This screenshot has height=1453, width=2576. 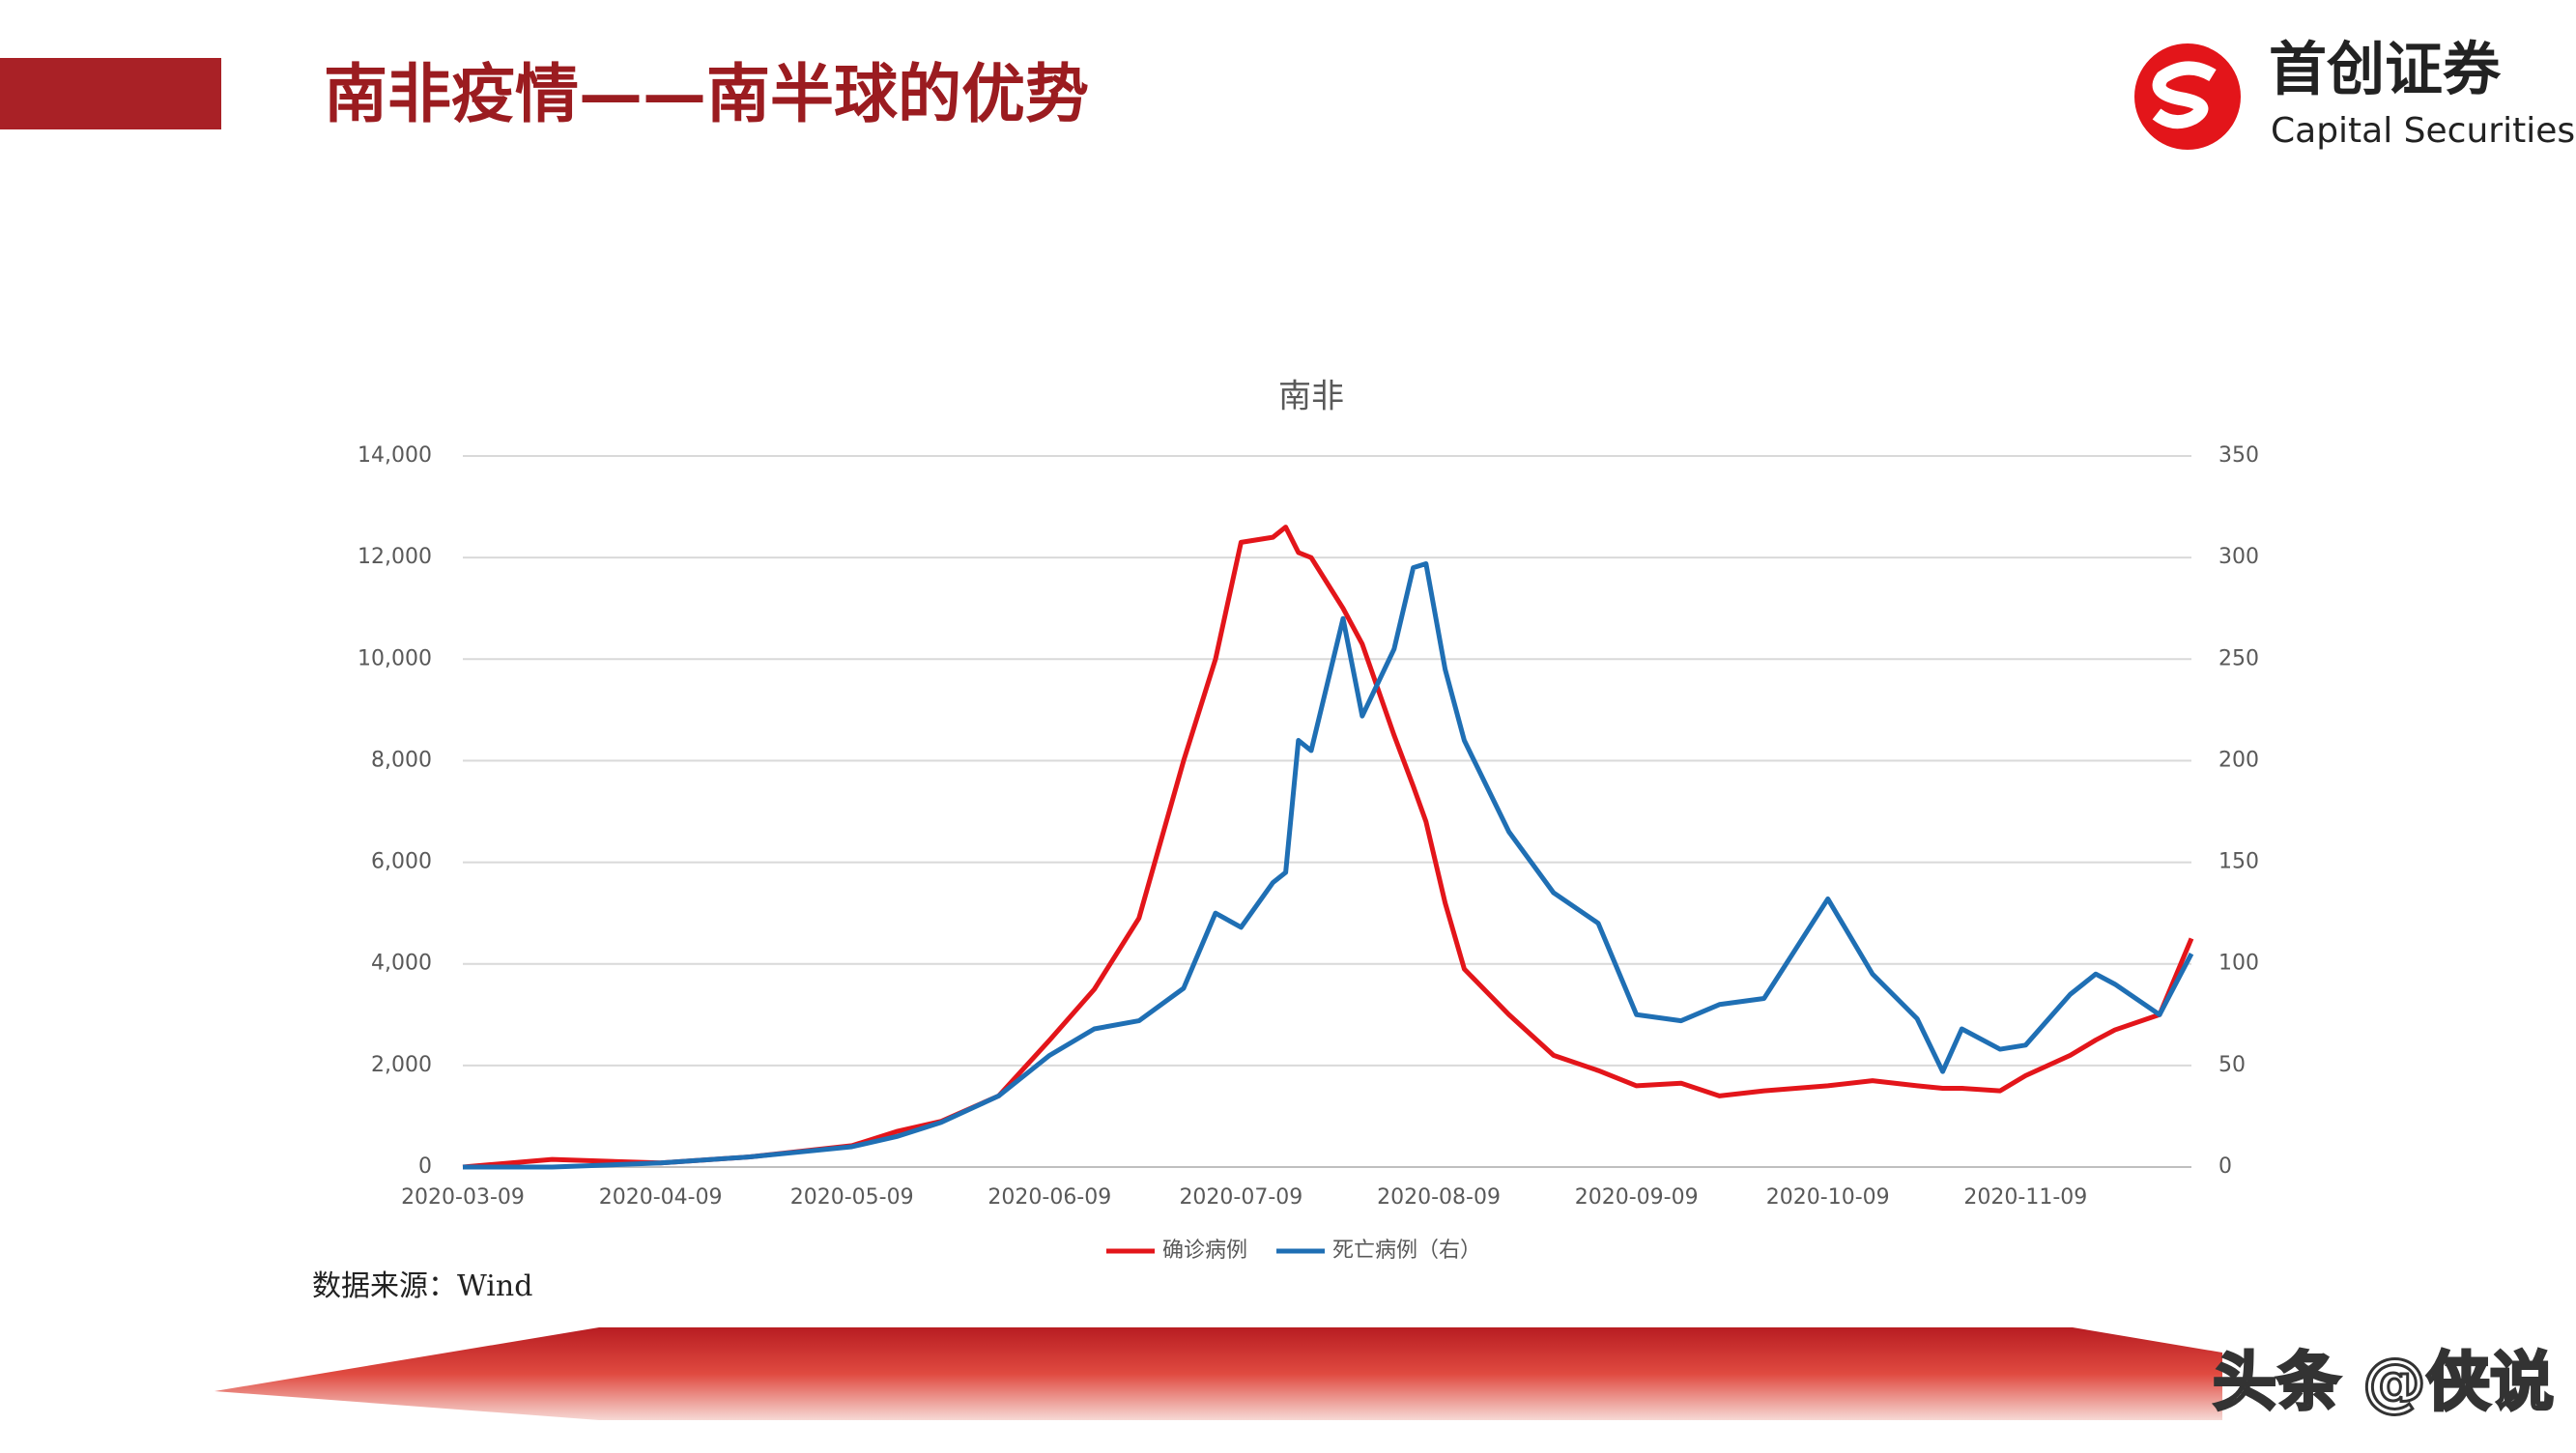 I want to click on bottom-band, so click(x=1218, y=1374).